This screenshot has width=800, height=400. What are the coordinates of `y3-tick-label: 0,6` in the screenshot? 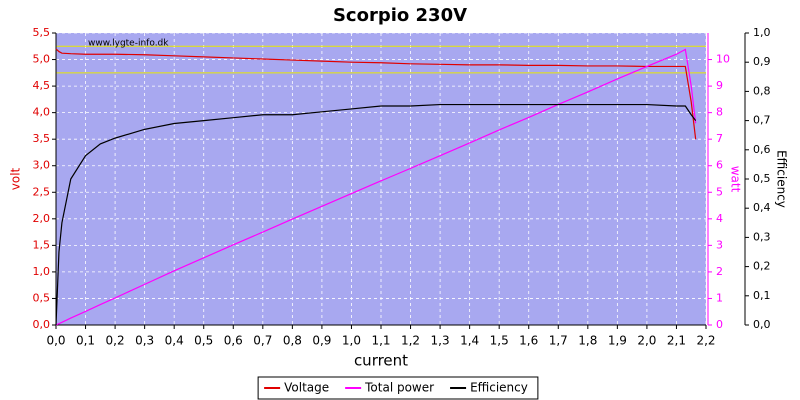 It's located at (762, 149).